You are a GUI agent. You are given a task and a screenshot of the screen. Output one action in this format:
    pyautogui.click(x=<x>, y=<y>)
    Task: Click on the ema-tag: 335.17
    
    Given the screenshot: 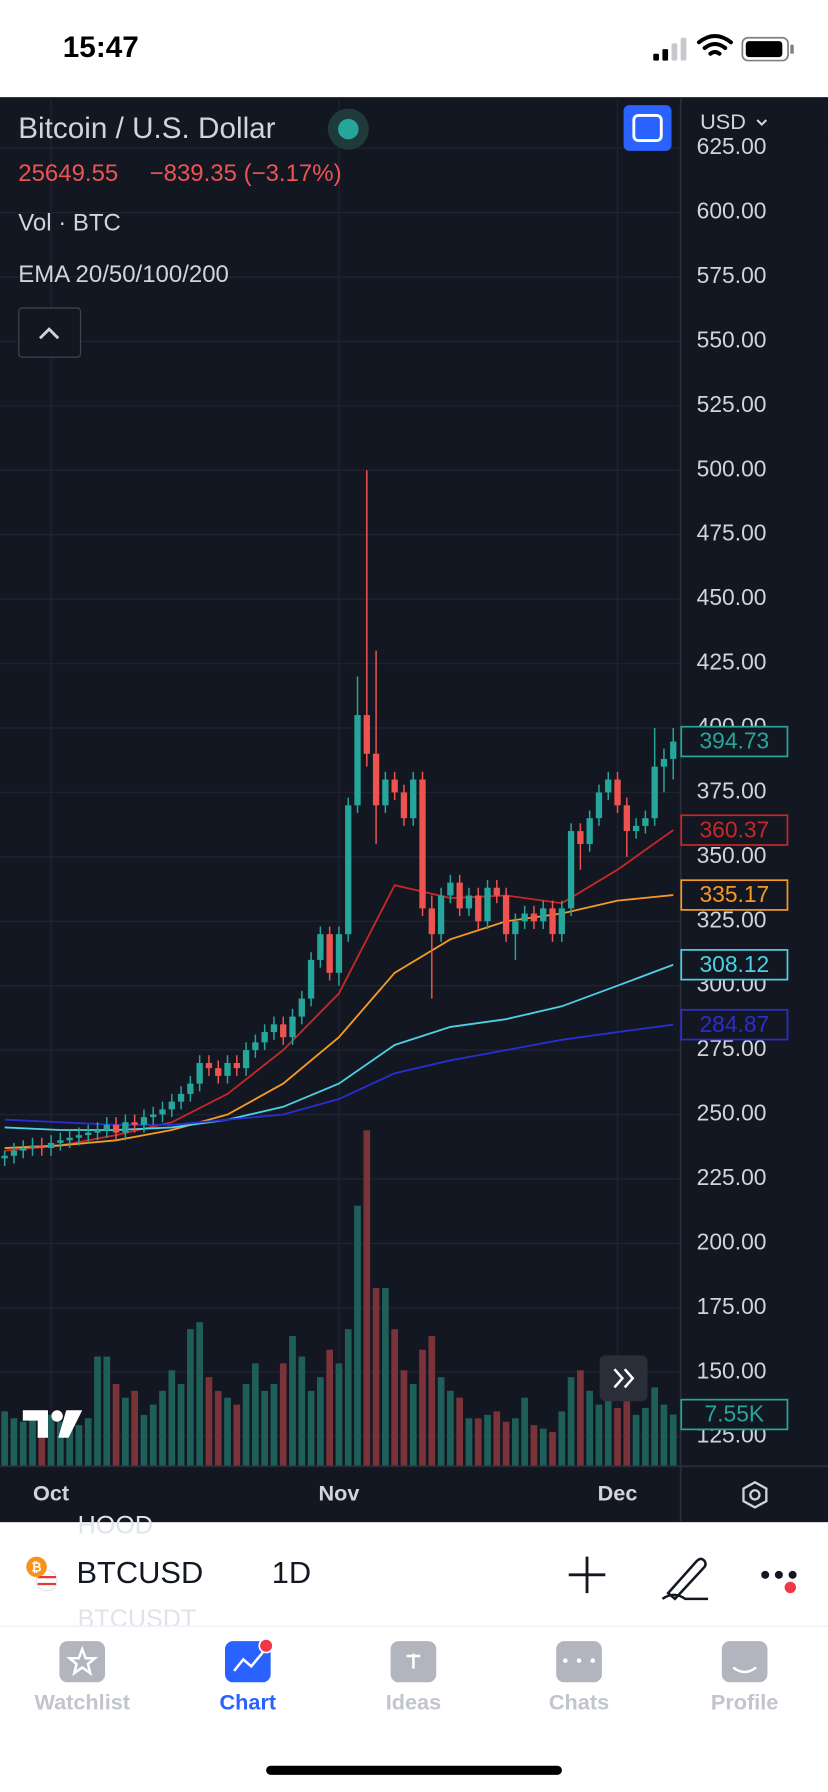 What is the action you would take?
    pyautogui.click(x=734, y=894)
    